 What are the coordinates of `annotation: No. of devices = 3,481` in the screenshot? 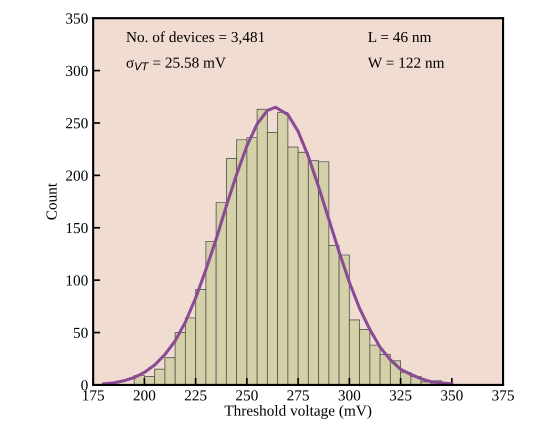 It's located at (195, 37).